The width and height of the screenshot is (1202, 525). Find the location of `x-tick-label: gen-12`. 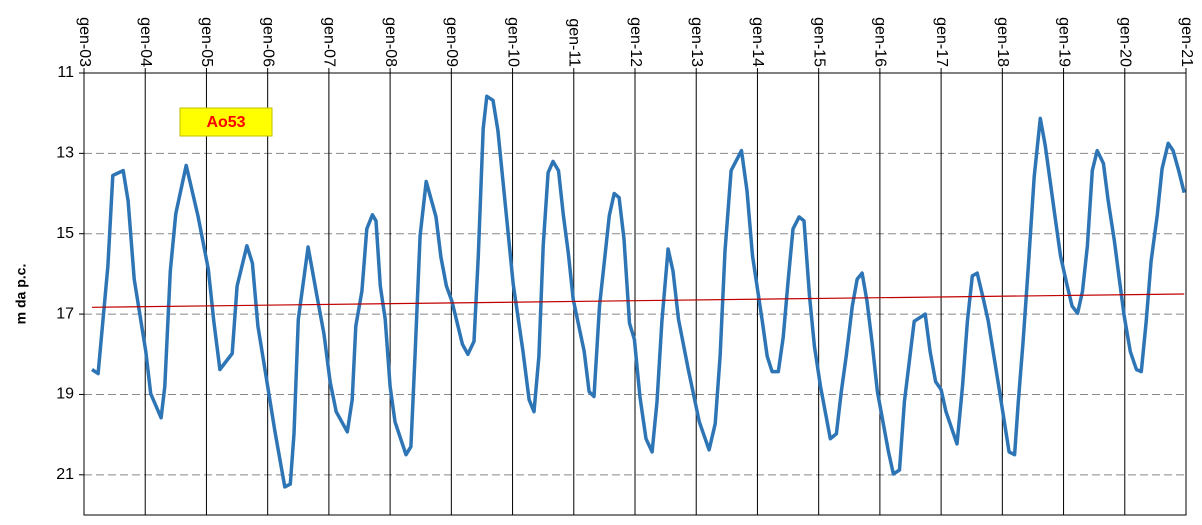

x-tick-label: gen-12 is located at coordinates (635, 42).